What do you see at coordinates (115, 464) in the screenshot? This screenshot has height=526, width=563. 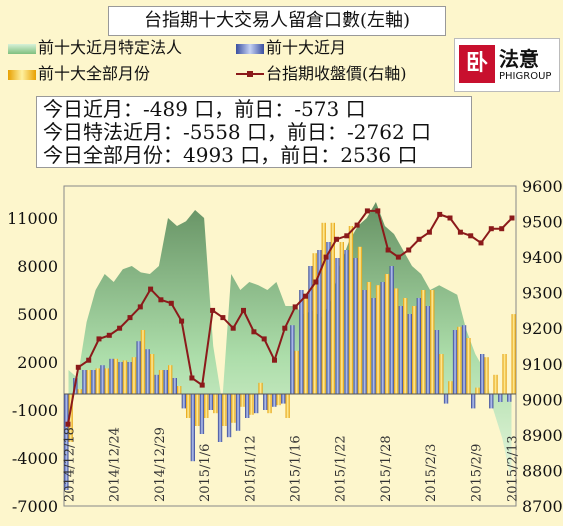 I see `x-tick-label: 2014/12/24` at bounding box center [115, 464].